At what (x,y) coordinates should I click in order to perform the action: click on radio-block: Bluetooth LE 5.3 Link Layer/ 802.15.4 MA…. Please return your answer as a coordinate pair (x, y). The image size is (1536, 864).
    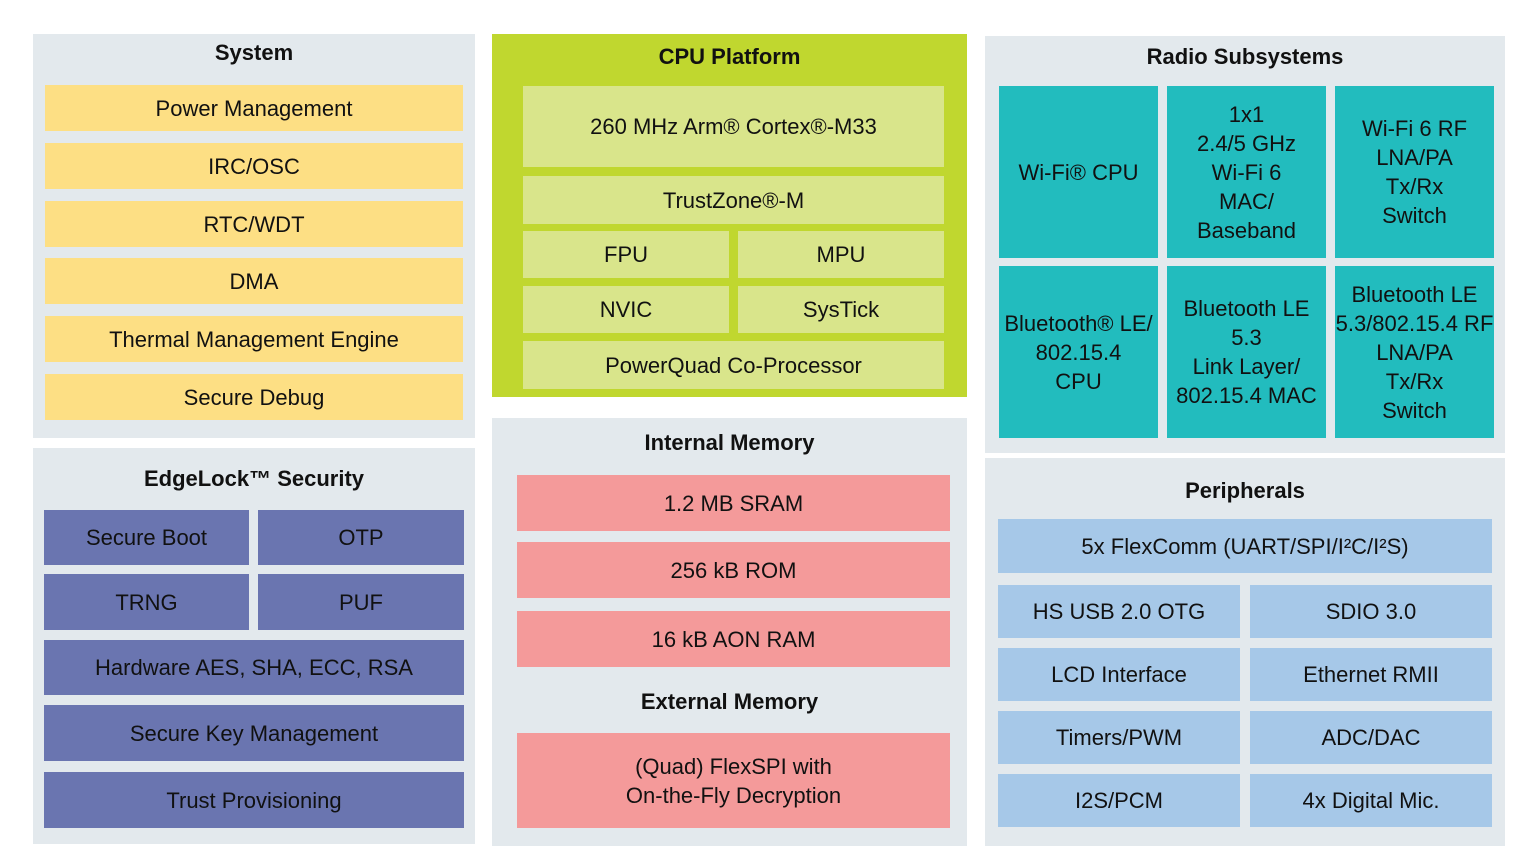
    Looking at the image, I should click on (1246, 352).